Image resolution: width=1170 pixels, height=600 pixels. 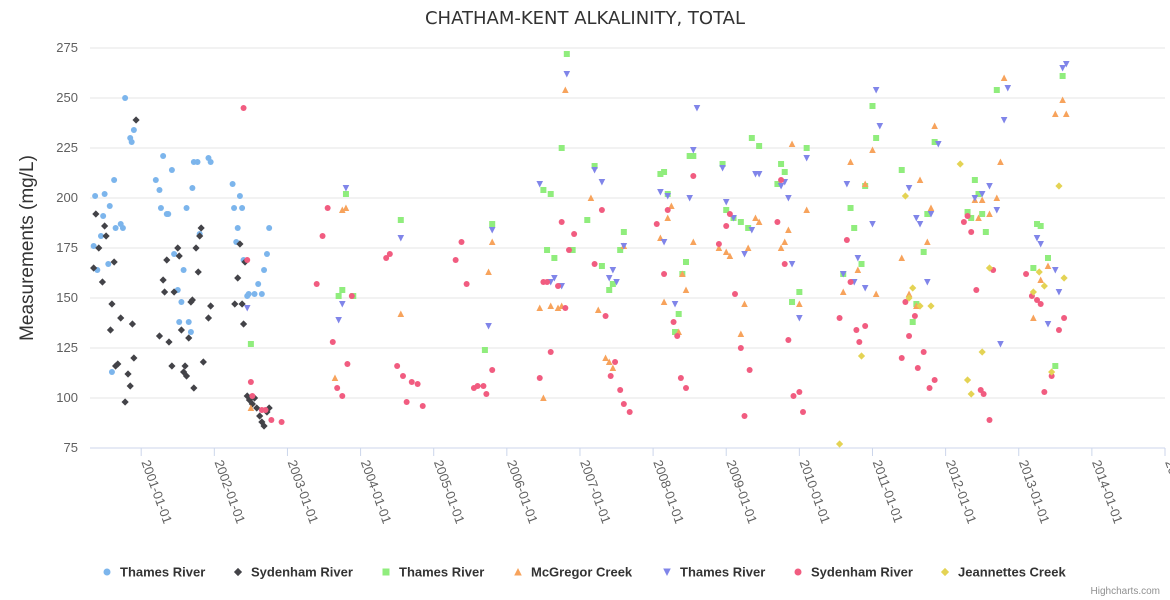 I want to click on legend-item: Sydenham River, so click(x=293, y=572).